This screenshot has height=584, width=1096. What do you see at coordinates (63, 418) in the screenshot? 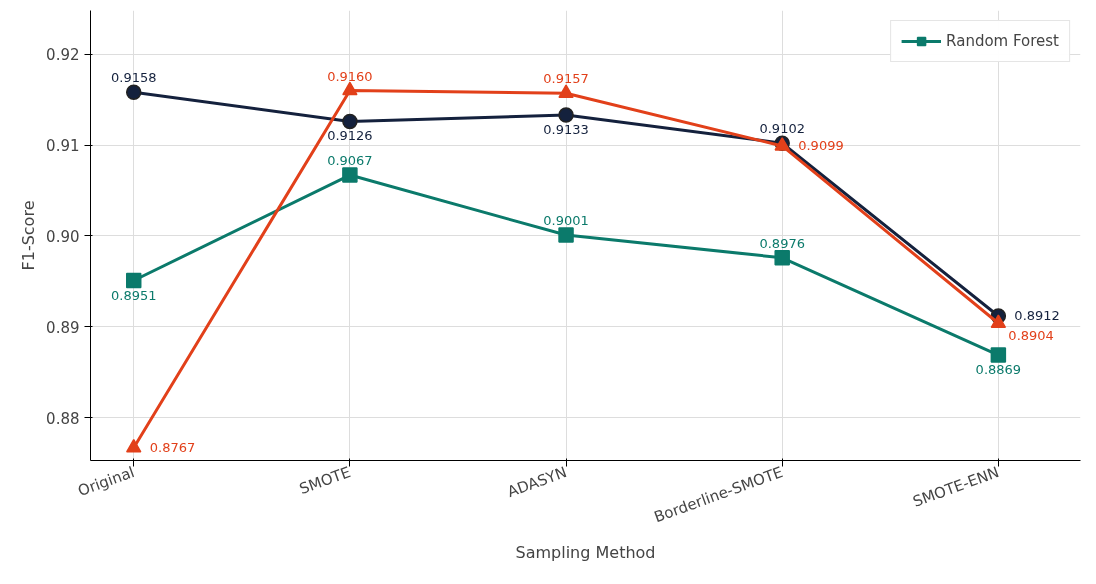
I see `y-tick-label: 0.88` at bounding box center [63, 418].